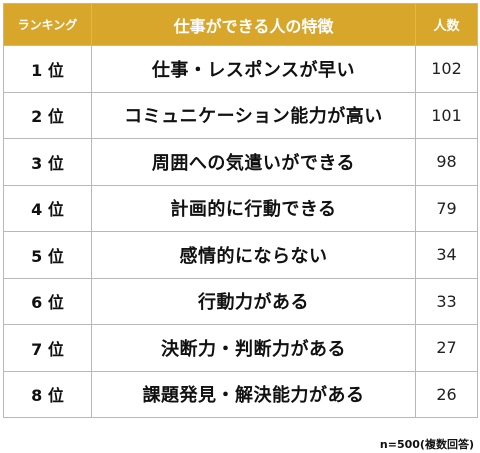 This screenshot has height=453, width=480. What do you see at coordinates (253, 301) in the screenshot?
I see `trait-cell: 行動力がある` at bounding box center [253, 301].